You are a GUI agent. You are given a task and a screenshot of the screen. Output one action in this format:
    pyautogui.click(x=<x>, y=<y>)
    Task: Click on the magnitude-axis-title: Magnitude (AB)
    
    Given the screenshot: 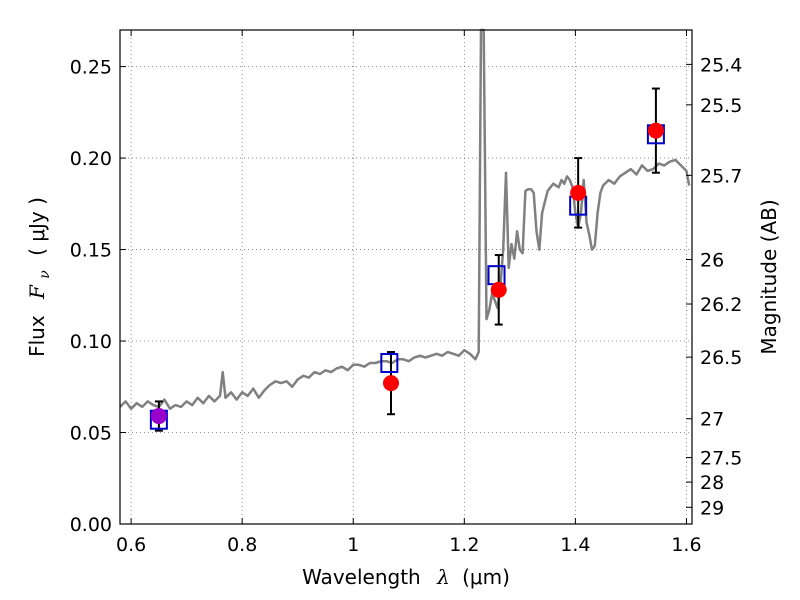 What is the action you would take?
    pyautogui.click(x=769, y=276)
    